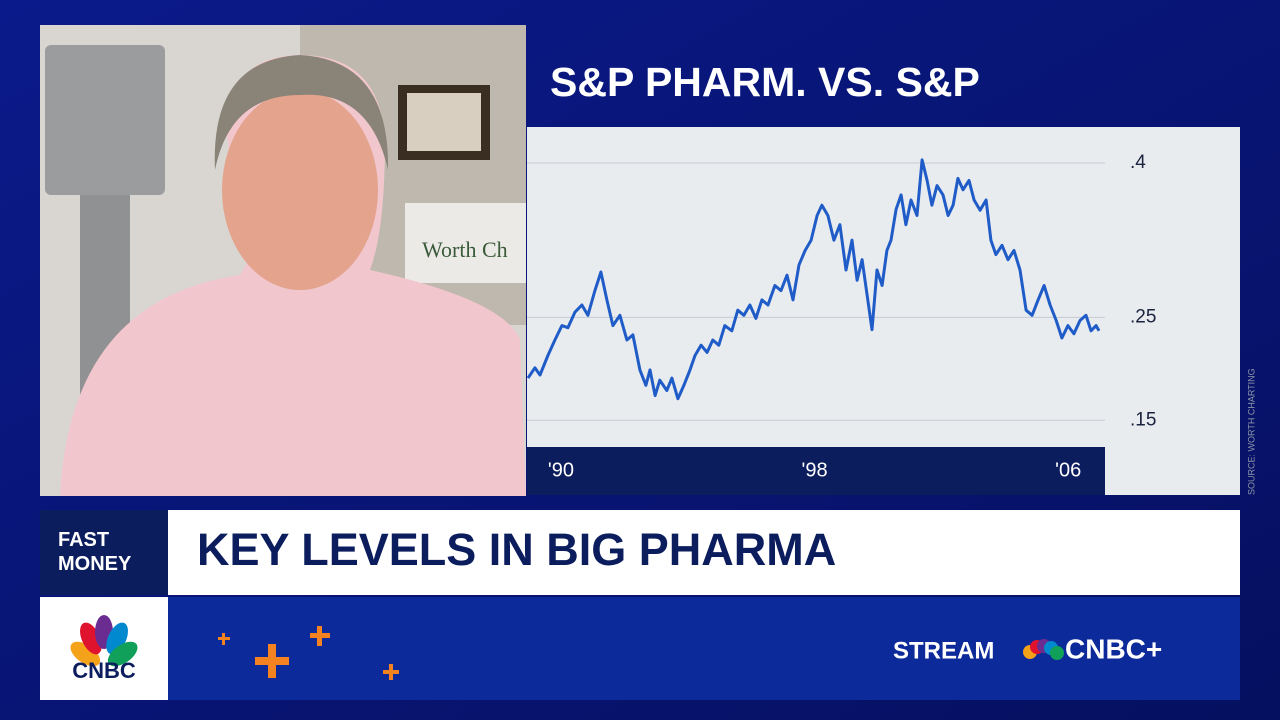  What do you see at coordinates (1143, 419) in the screenshot?
I see `y-tick-label: .15` at bounding box center [1143, 419].